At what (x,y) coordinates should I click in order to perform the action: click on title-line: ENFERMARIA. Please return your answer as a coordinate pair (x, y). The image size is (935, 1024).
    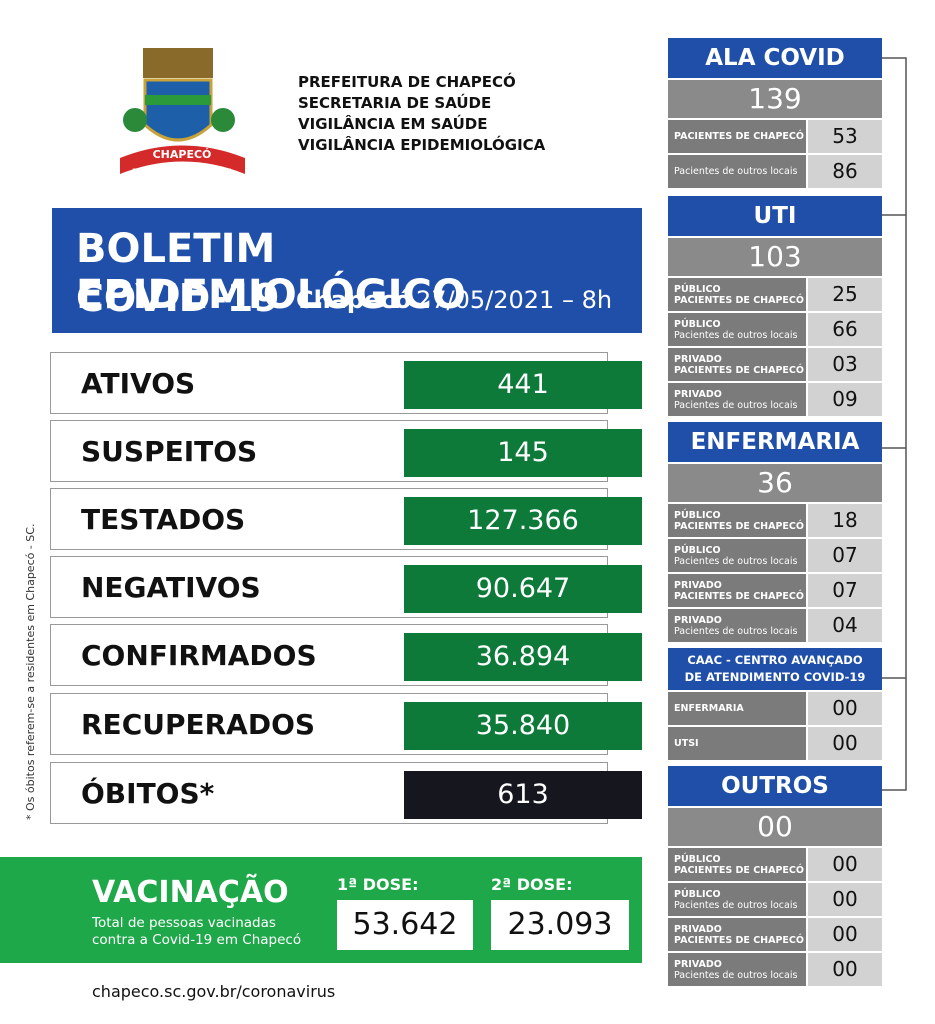
    Looking at the image, I should click on (775, 442).